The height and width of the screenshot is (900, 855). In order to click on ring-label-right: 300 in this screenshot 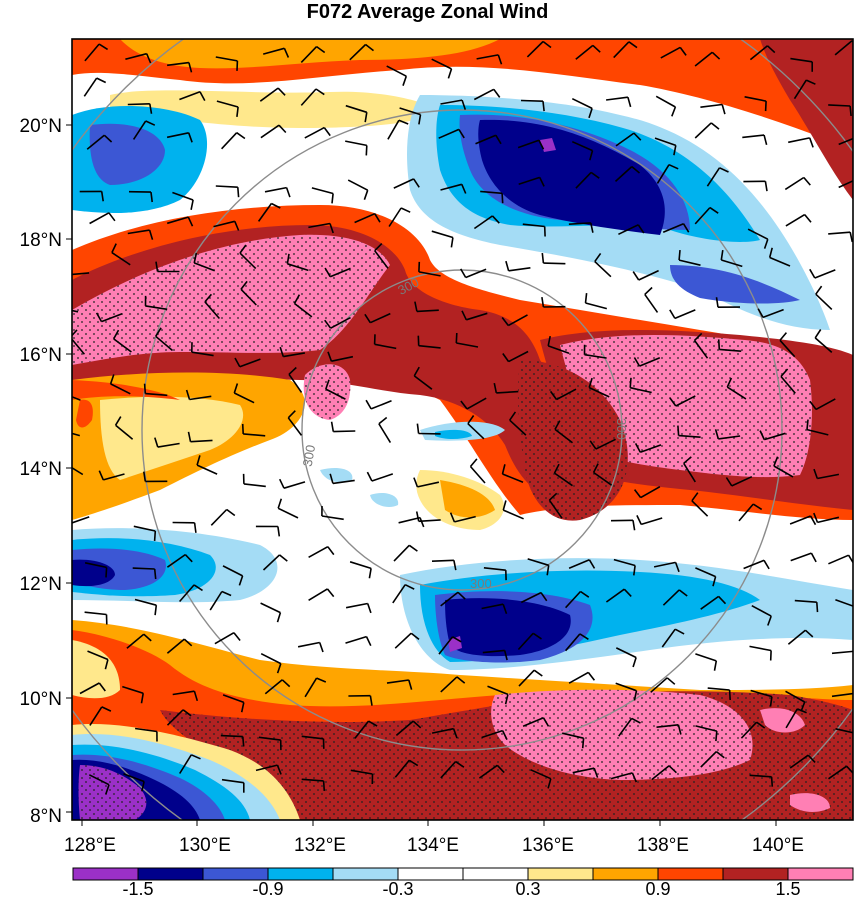, I will do `click(621, 429)`.